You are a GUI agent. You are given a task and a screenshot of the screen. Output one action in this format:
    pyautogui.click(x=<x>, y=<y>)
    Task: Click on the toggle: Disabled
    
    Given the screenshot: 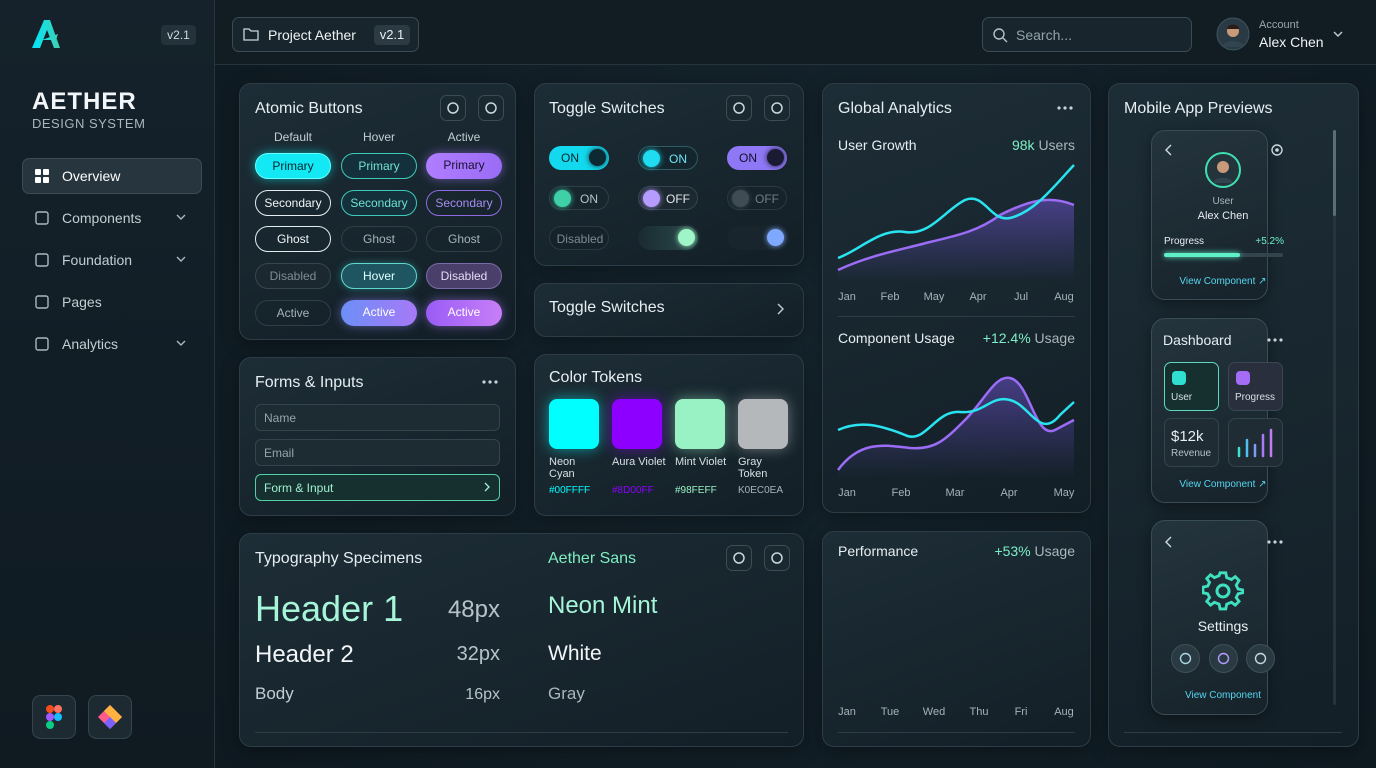 What is the action you would take?
    pyautogui.click(x=579, y=238)
    